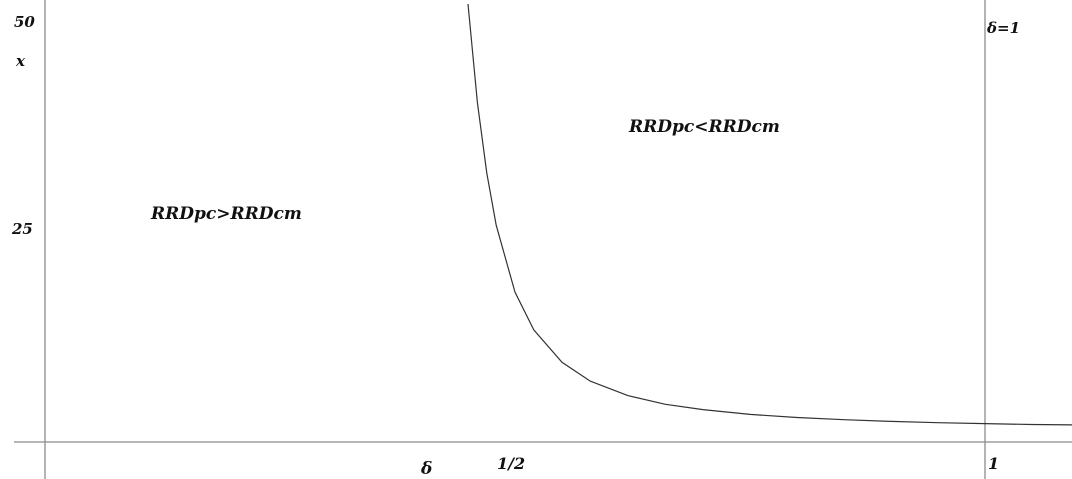 This screenshot has height=479, width=1072. I want to click on x-tick-label-half: 1/2, so click(511, 463).